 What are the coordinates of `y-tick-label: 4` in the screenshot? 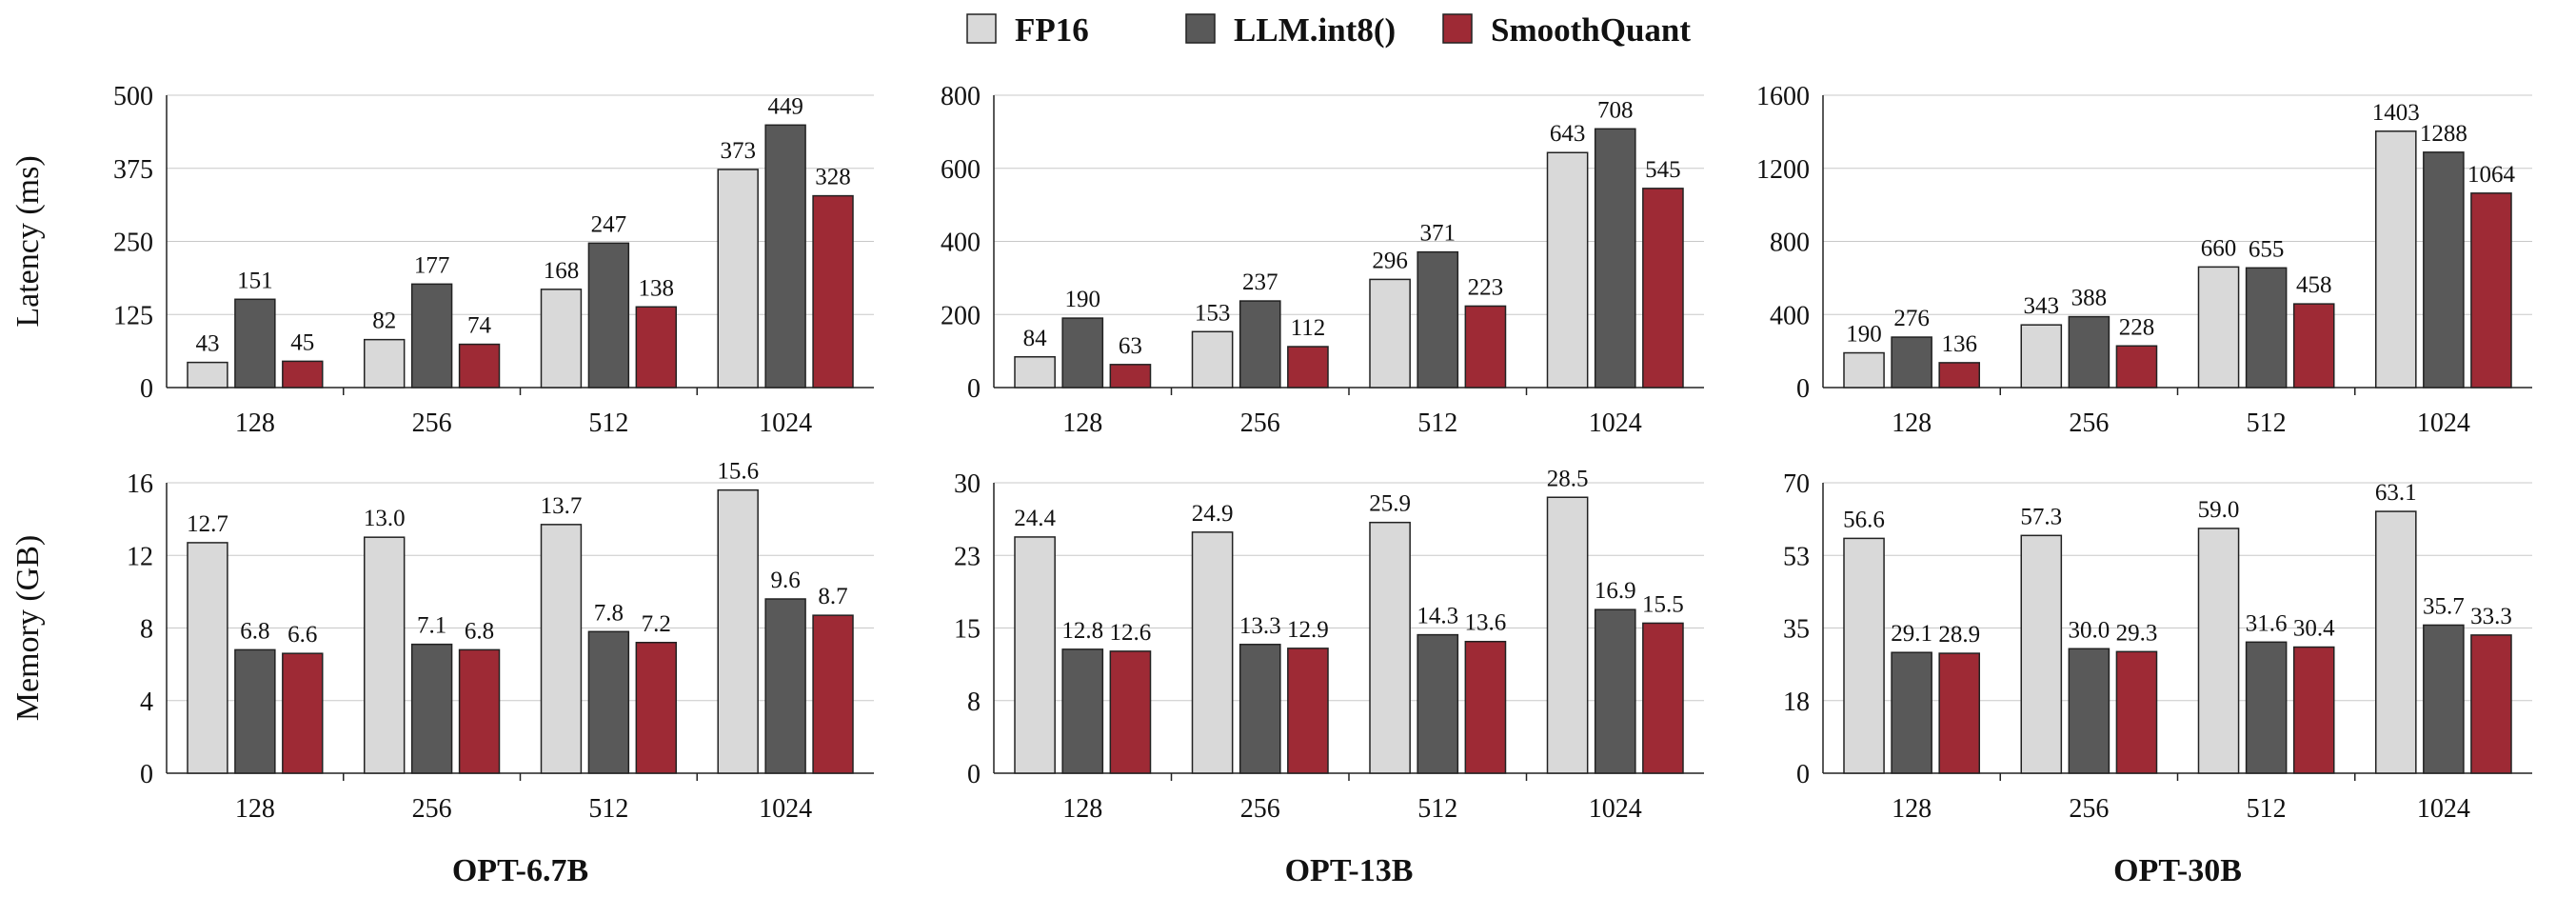 It's located at (146, 702).